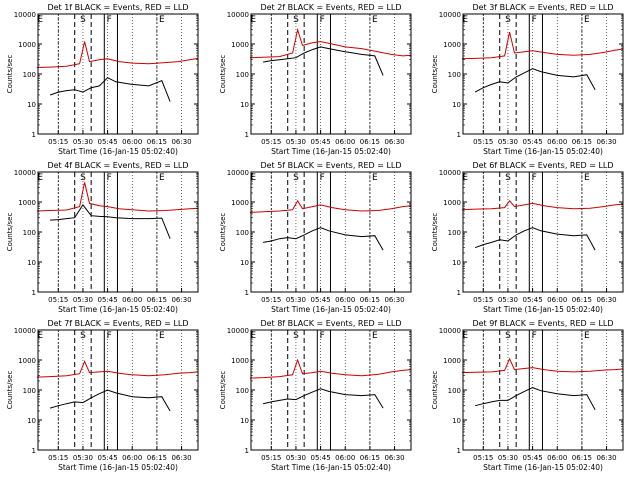 This screenshot has height=485, width=640. What do you see at coordinates (542, 323) in the screenshot?
I see `panel-title: Det 9f BLACK = Events, RED = LLD` at bounding box center [542, 323].